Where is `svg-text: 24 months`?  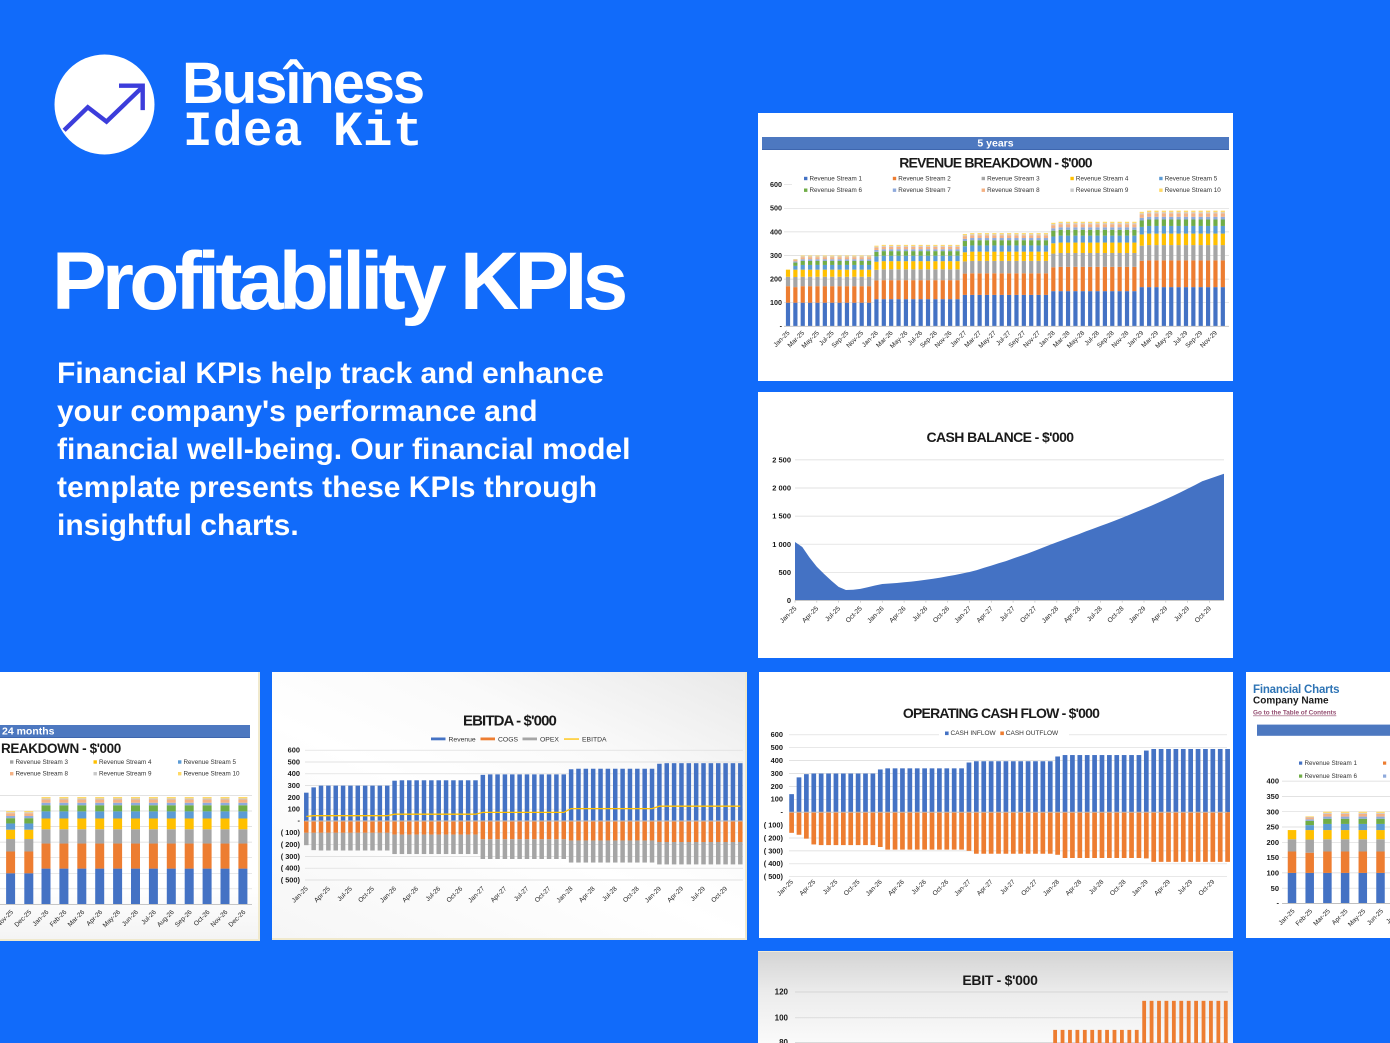
svg-text: 24 months is located at coordinates (28, 732).